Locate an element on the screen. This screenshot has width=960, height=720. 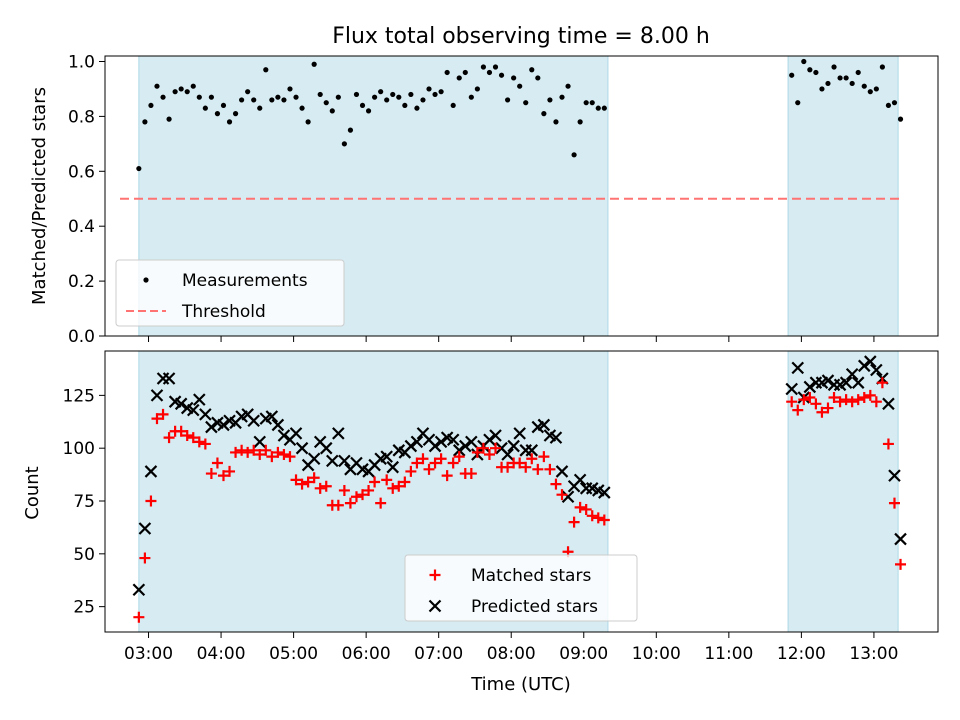
y-tick-label: 50 is located at coordinates (84, 555).